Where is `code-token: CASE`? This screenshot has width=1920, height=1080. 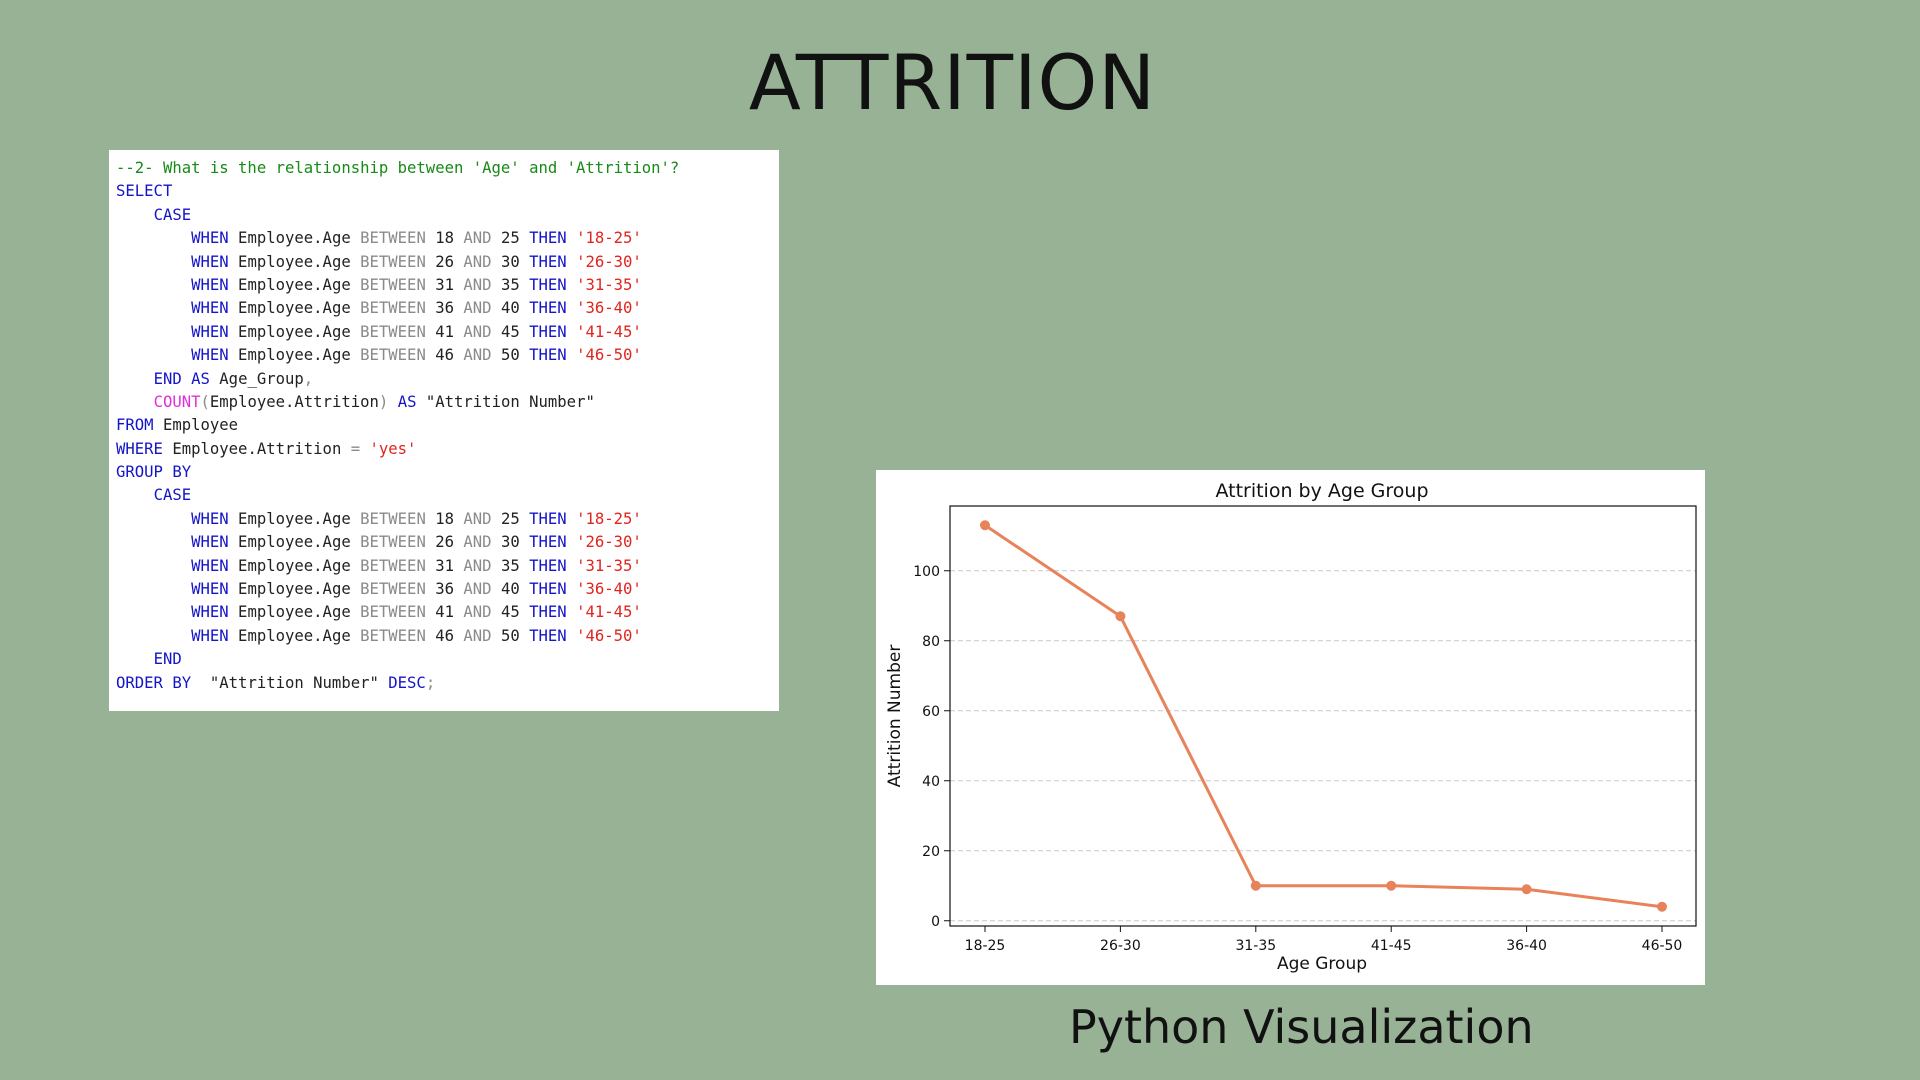 code-token: CASE is located at coordinates (172, 214).